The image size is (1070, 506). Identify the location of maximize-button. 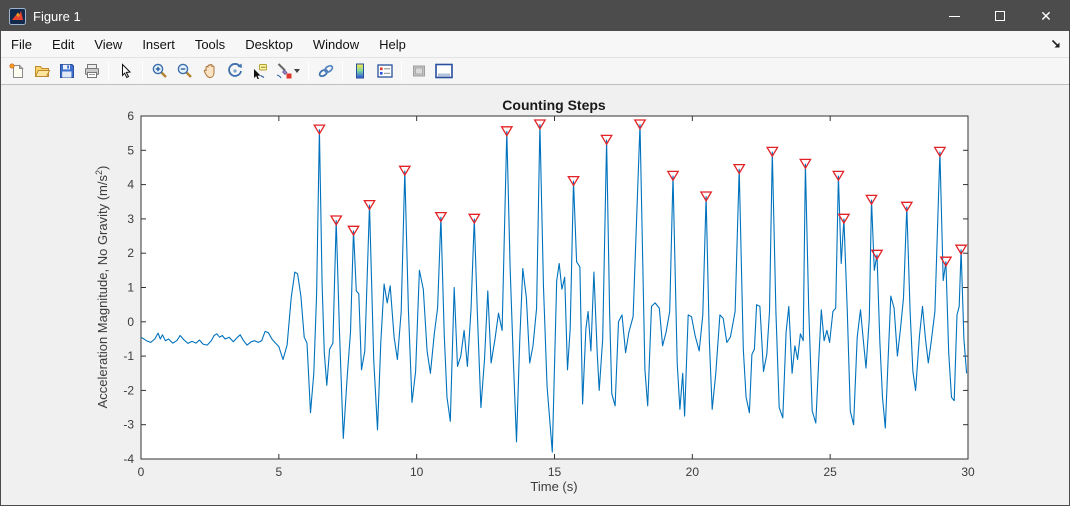
(1000, 16).